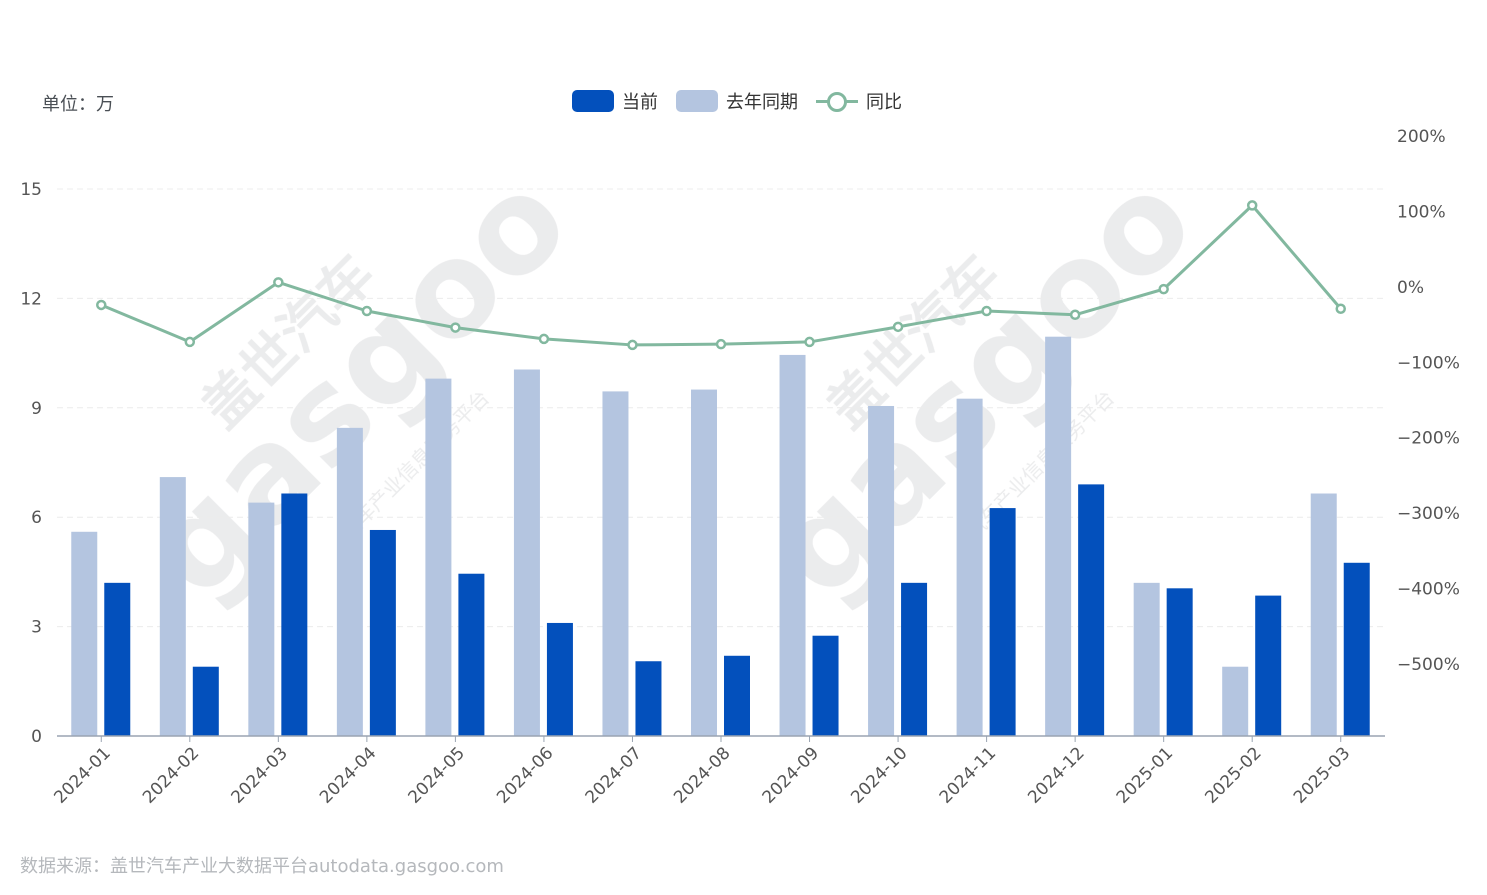 The image size is (1487, 895). What do you see at coordinates (1039, 464) in the screenshot?
I see `watermark-tagline-2: 汽车产业信息服务平台` at bounding box center [1039, 464].